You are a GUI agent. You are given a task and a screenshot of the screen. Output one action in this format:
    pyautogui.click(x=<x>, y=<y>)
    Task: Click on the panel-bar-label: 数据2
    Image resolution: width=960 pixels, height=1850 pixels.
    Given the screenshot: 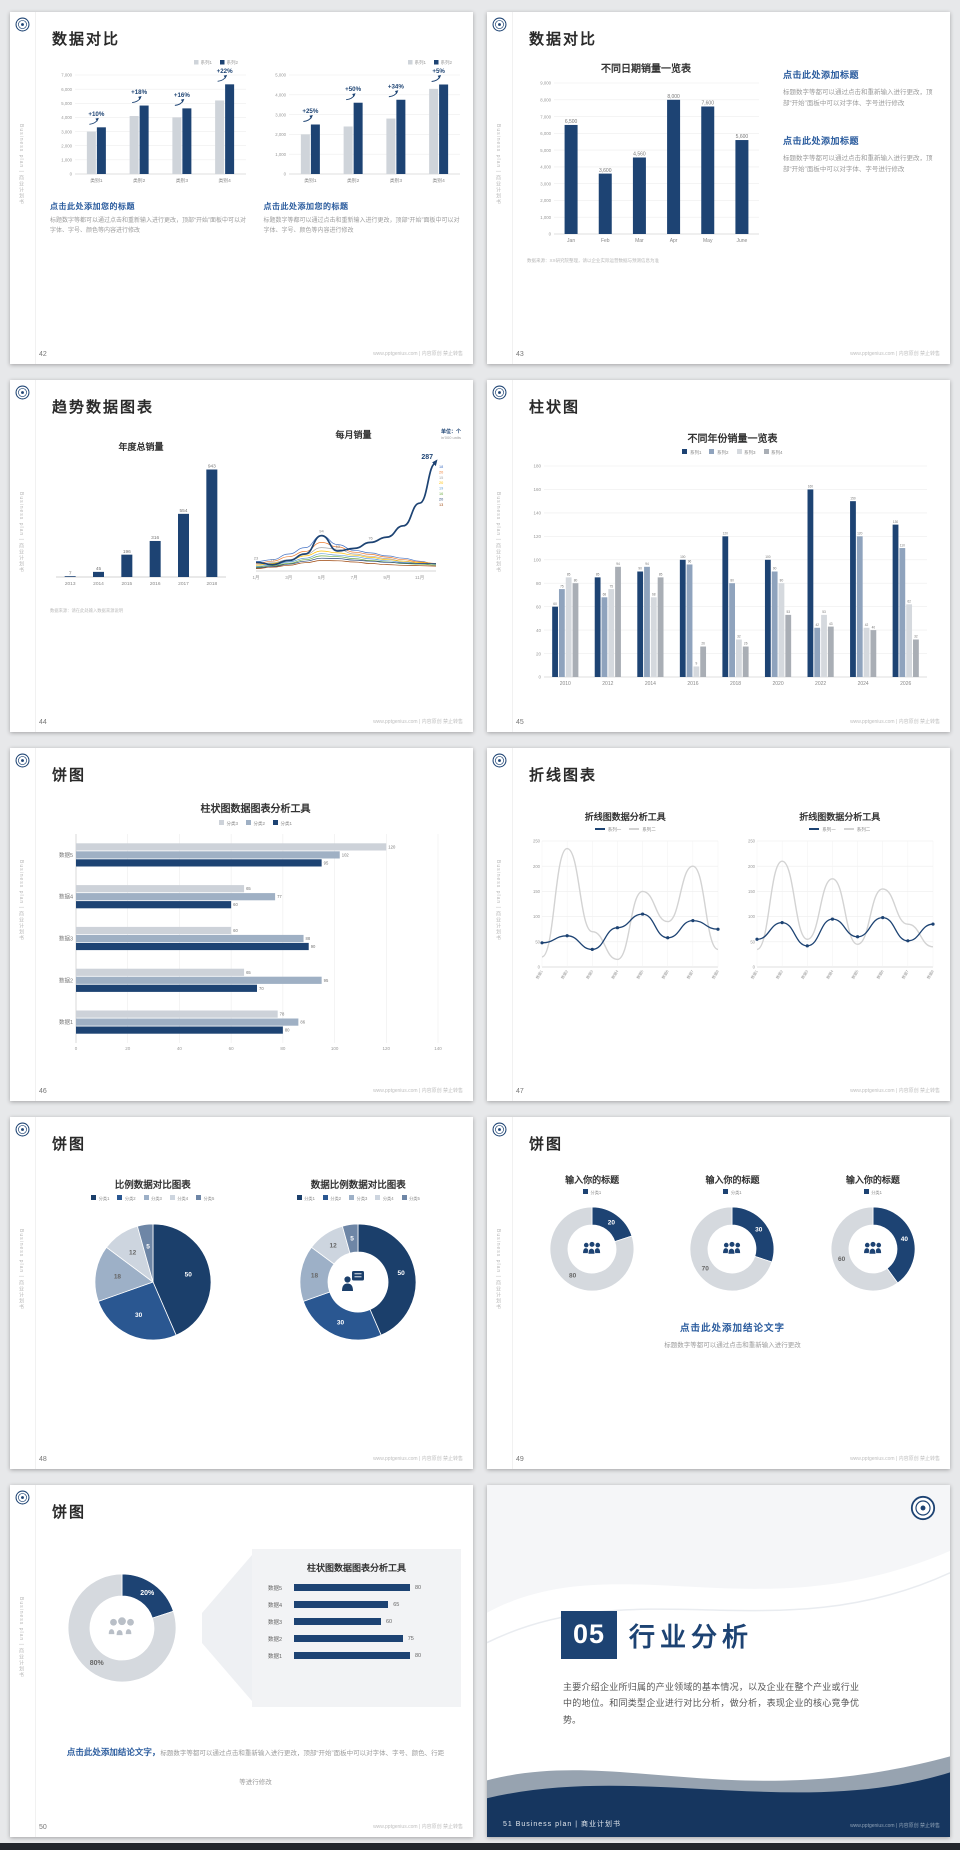 What is the action you would take?
    pyautogui.click(x=275, y=1639)
    